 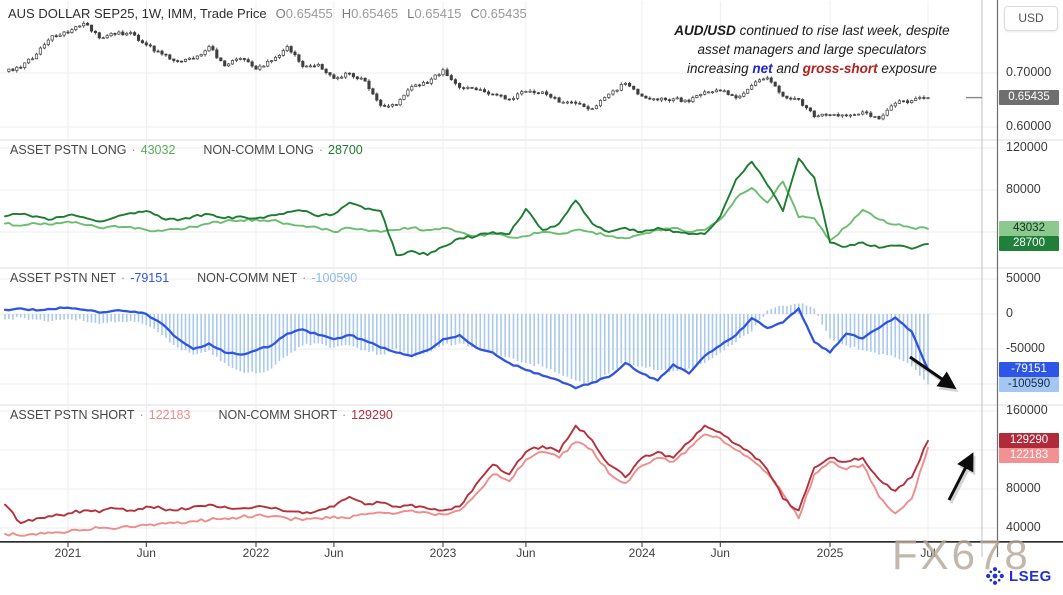 I want to click on annotation-text: AUD/USD, so click(x=705, y=30).